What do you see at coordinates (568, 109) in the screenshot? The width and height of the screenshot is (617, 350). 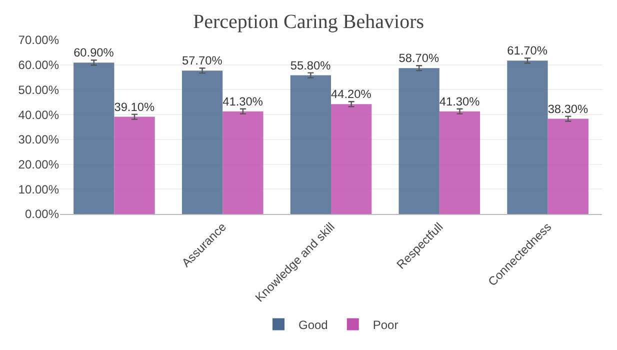 I see `data-label: 38.30%` at bounding box center [568, 109].